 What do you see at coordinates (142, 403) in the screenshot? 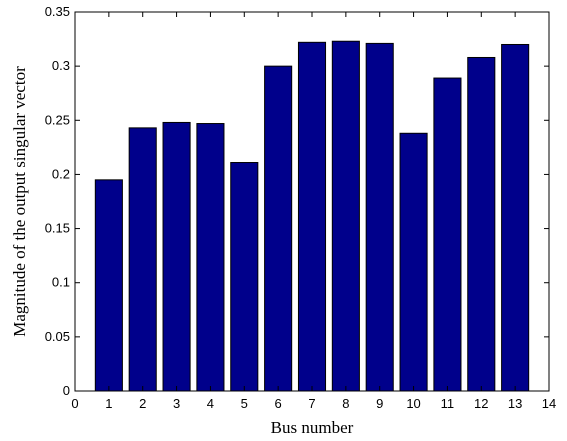
I see `x-tick-label: 2` at bounding box center [142, 403].